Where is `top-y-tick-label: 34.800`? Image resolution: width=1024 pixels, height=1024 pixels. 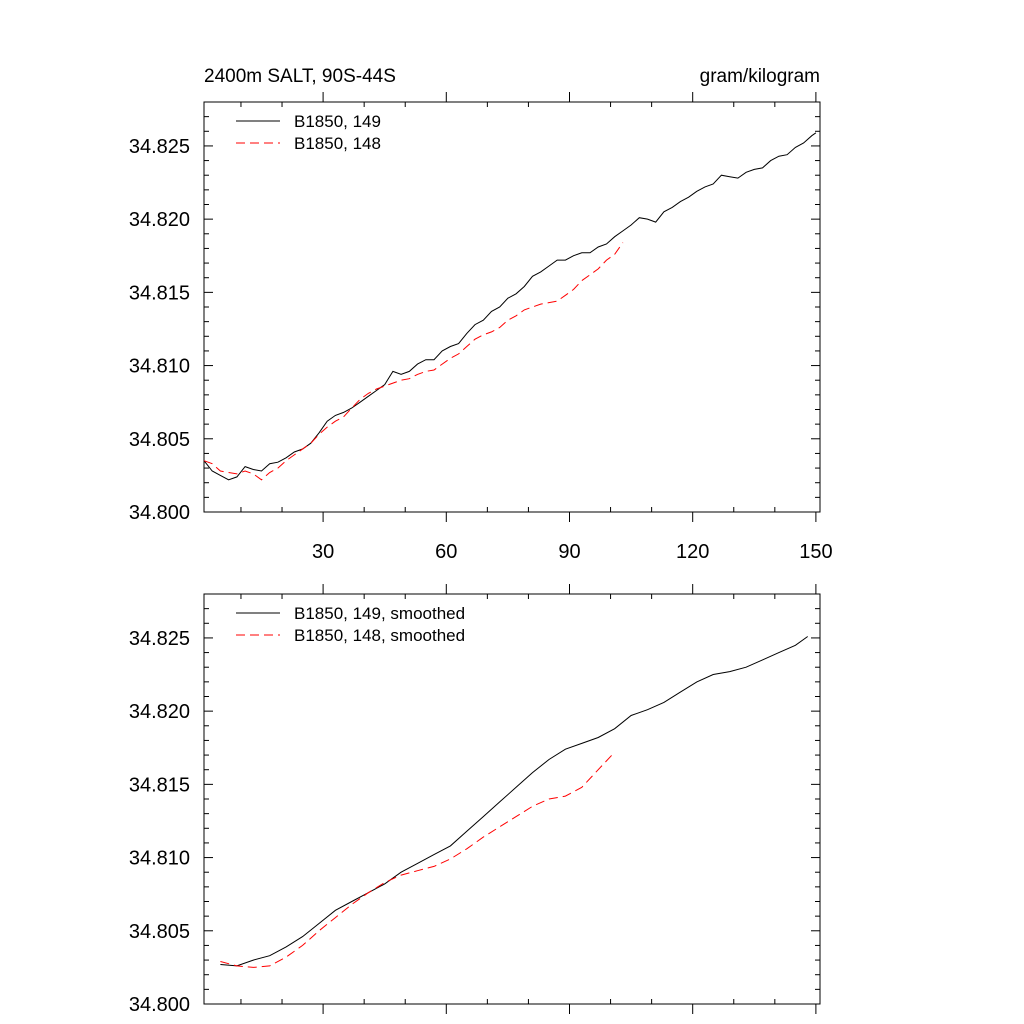 top-y-tick-label: 34.800 is located at coordinates (159, 513).